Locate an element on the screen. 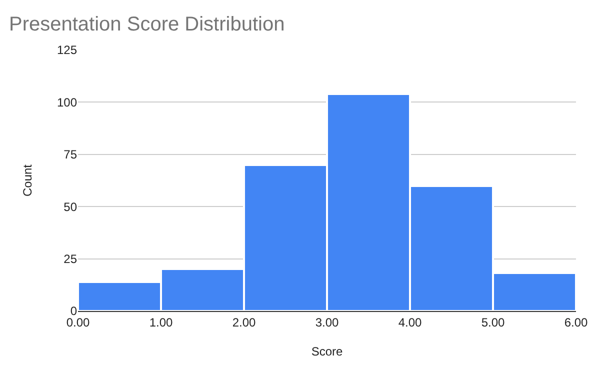  x-tick-label: 6.00 is located at coordinates (576, 322).